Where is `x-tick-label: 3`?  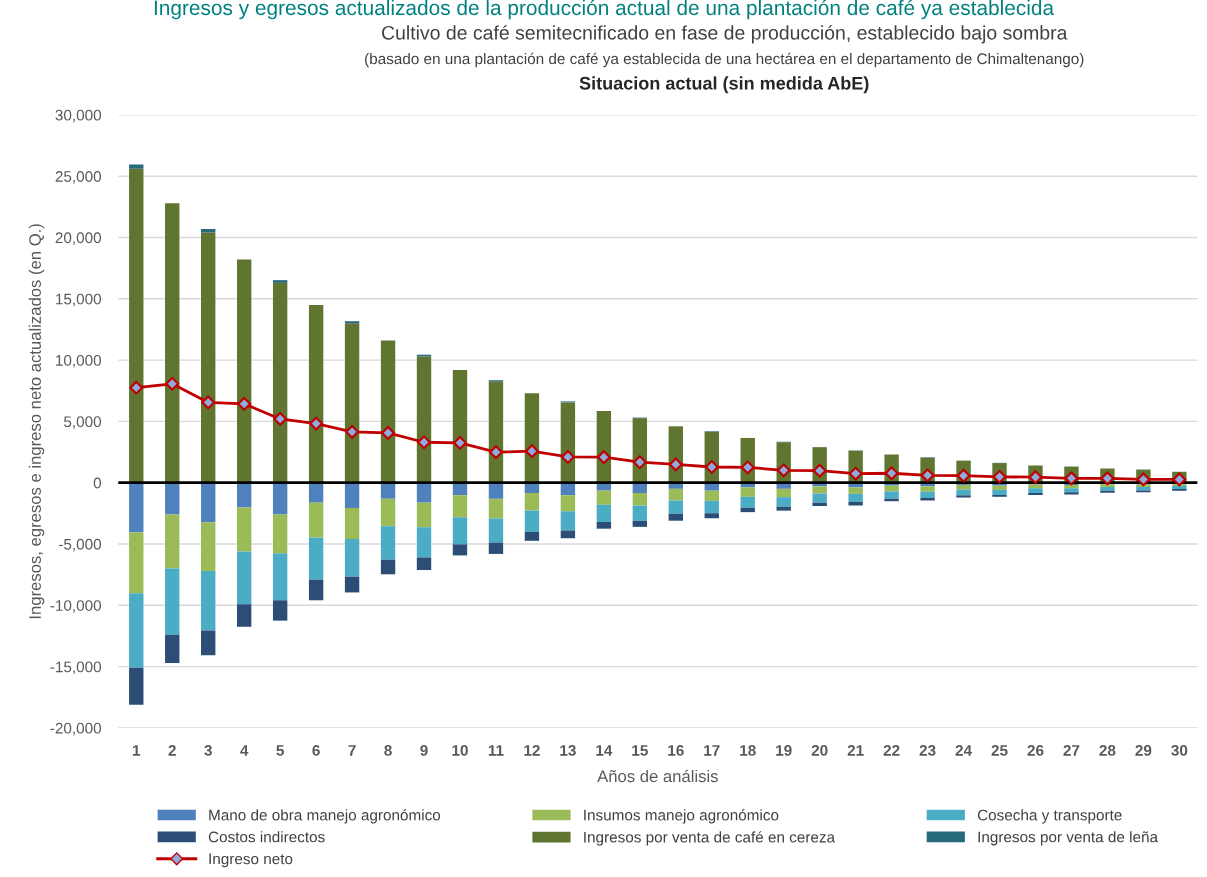
x-tick-label: 3 is located at coordinates (208, 750).